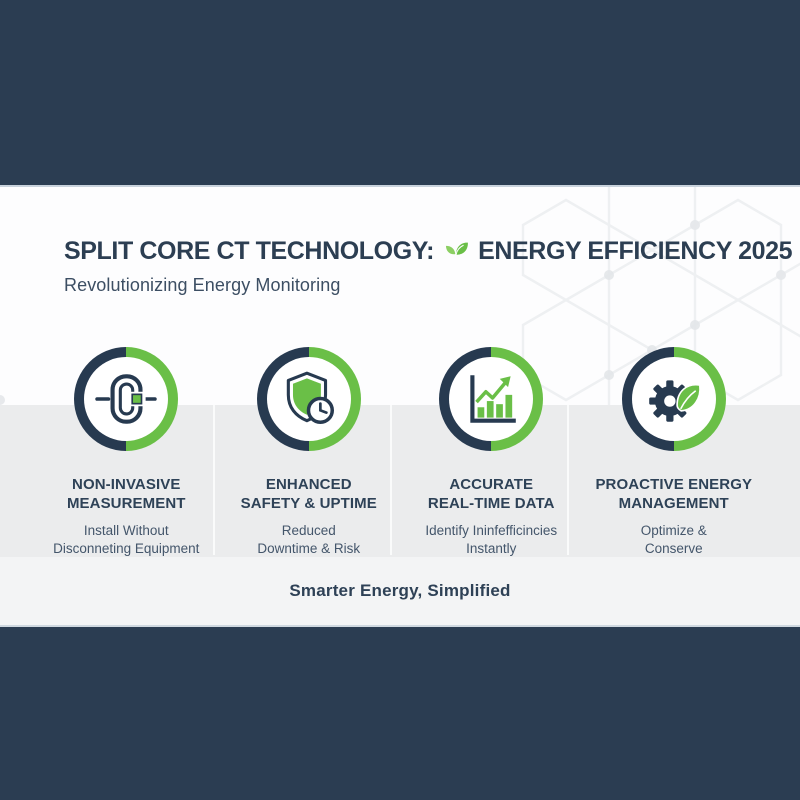 Image resolution: width=800 pixels, height=800 pixels. Describe the element at coordinates (456, 252) in the screenshot. I see `leaf-sprout-icon` at that location.